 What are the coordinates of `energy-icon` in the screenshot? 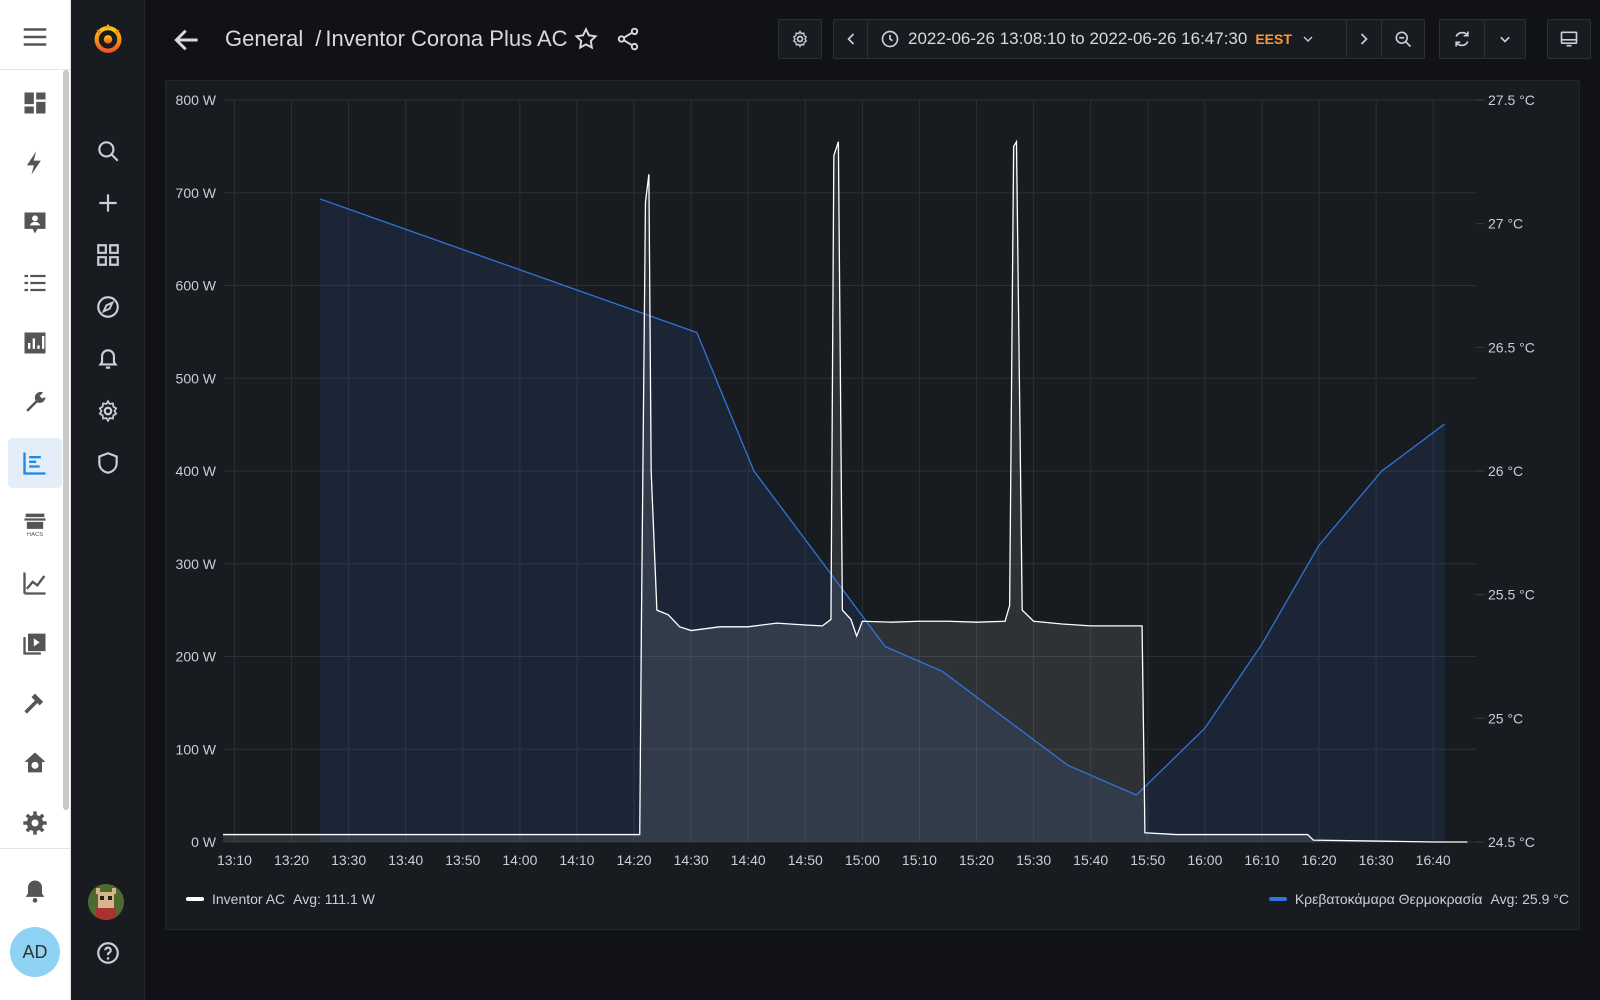 It's located at (35, 163).